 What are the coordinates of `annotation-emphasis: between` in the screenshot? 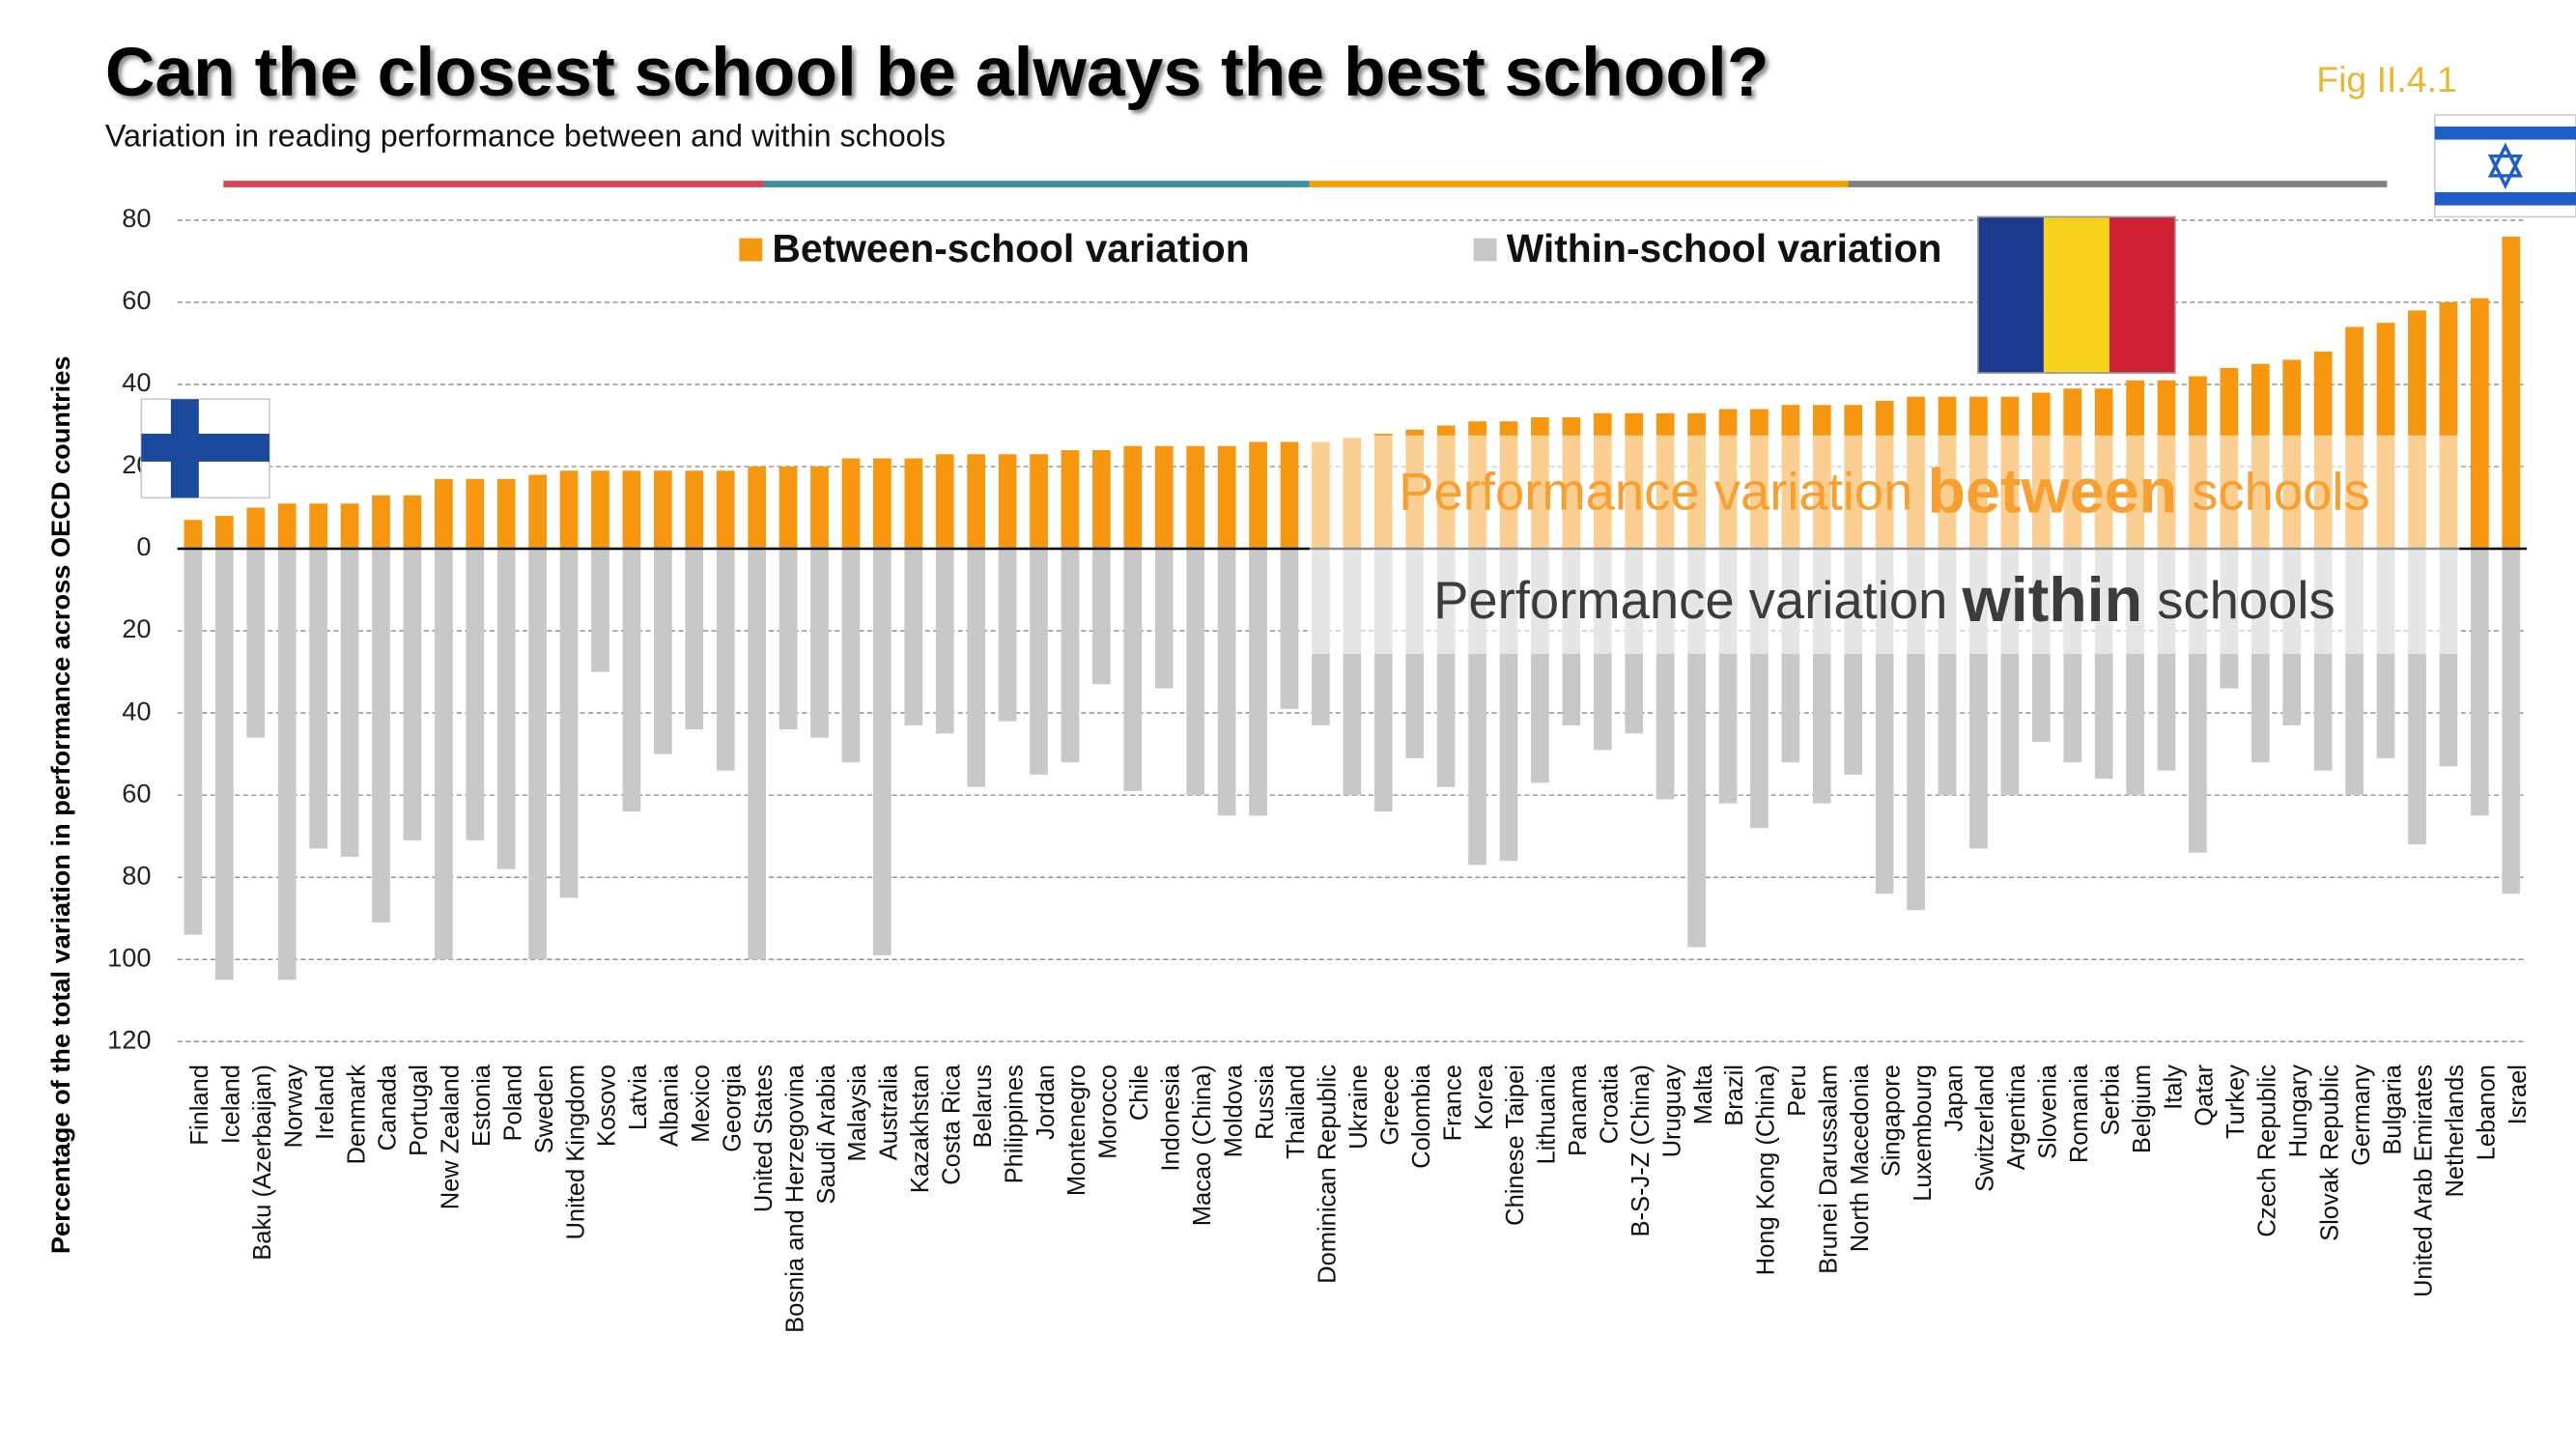 It's located at (2053, 491).